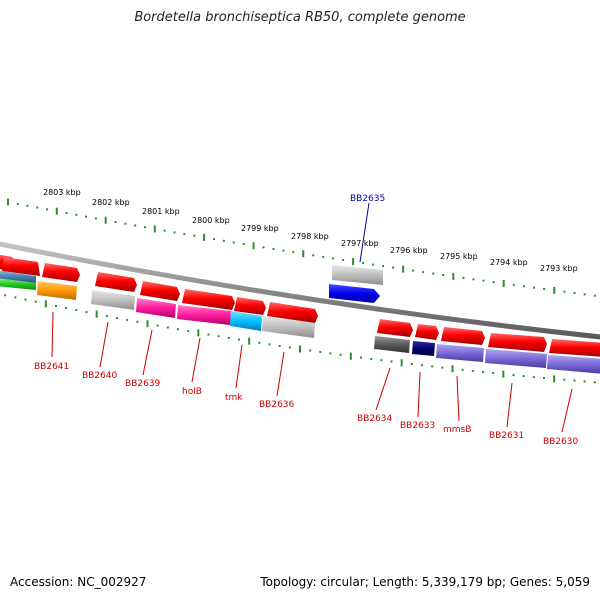  What do you see at coordinates (234, 398) in the screenshot?
I see `gene-label: tmk` at bounding box center [234, 398].